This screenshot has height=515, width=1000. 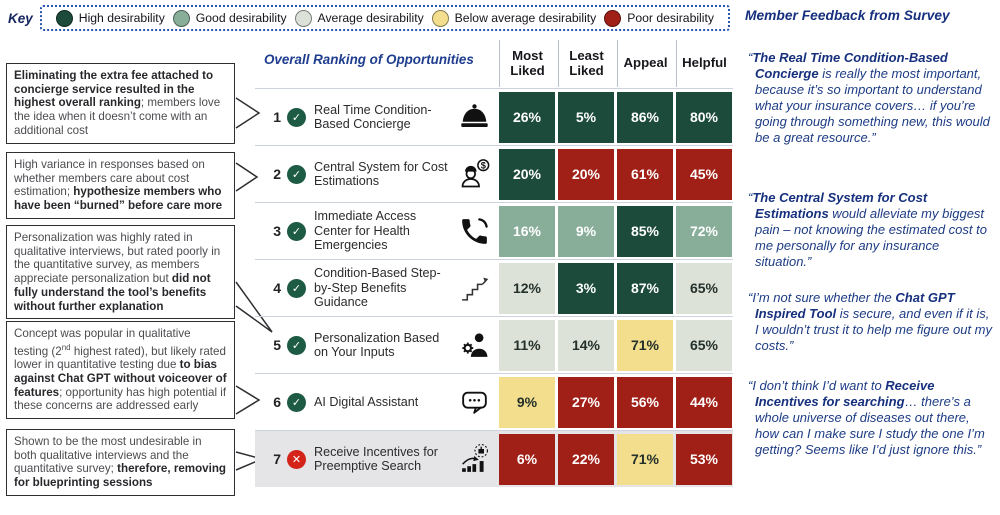 I want to click on key-item-label: Below average desirability, so click(x=525, y=18).